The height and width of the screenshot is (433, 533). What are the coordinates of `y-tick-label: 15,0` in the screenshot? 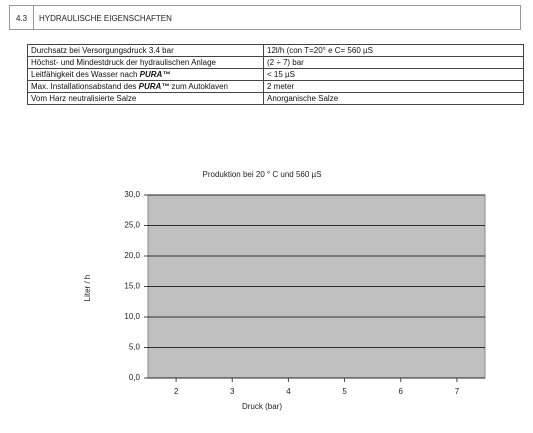 It's located at (132, 286).